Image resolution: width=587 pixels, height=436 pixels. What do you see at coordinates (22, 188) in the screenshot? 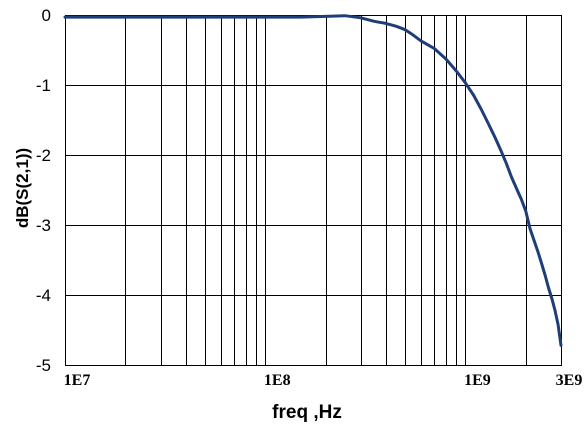
I see `y-axis-label: dB(S(2,1))` at bounding box center [22, 188].